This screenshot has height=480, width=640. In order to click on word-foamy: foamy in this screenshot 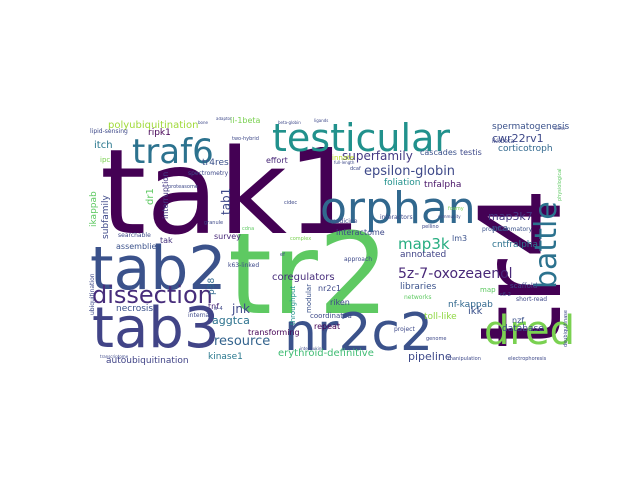, I will do `click(456, 209)`.